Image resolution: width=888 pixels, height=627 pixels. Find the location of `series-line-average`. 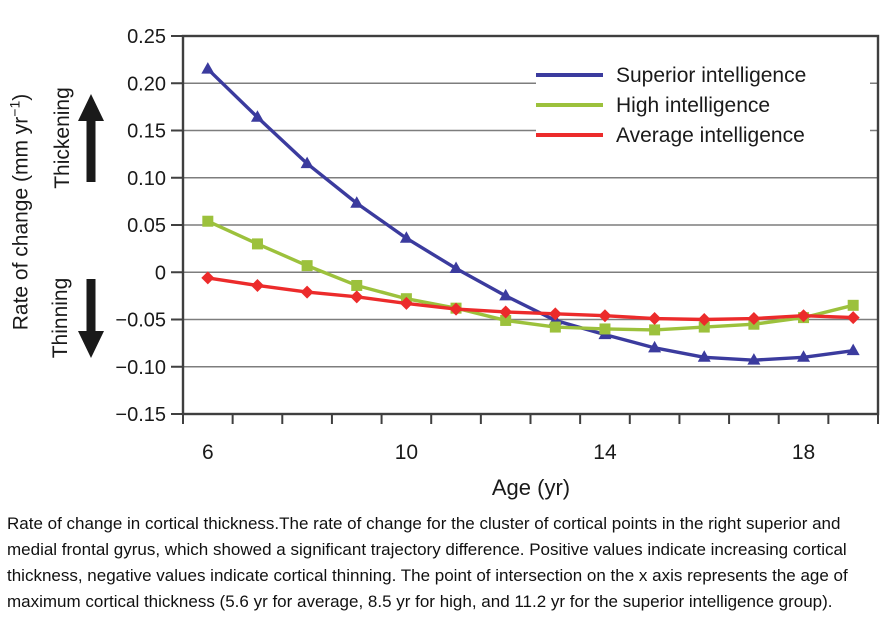

series-line-average is located at coordinates (530, 299).